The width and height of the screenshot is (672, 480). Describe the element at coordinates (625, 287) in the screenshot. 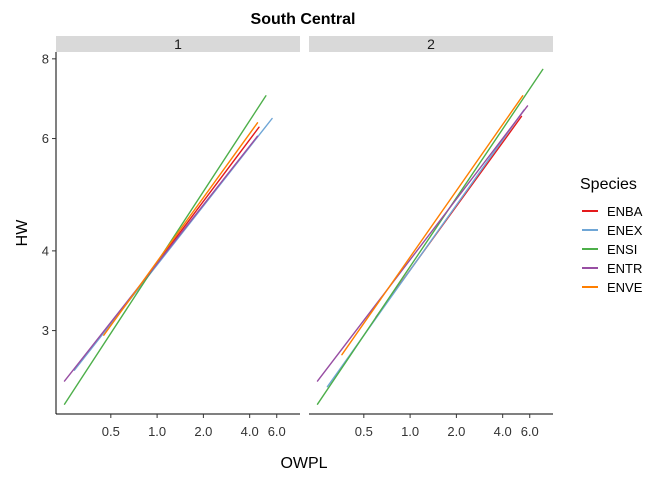

I see `legend-label-enve: ENVE` at that location.